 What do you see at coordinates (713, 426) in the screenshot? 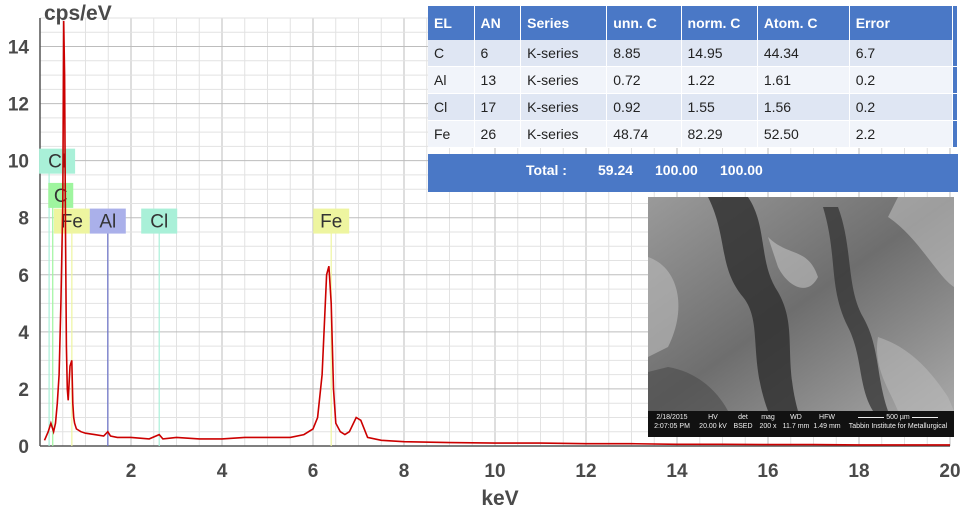
I see `sem-hv: 20.00 kV` at bounding box center [713, 426].